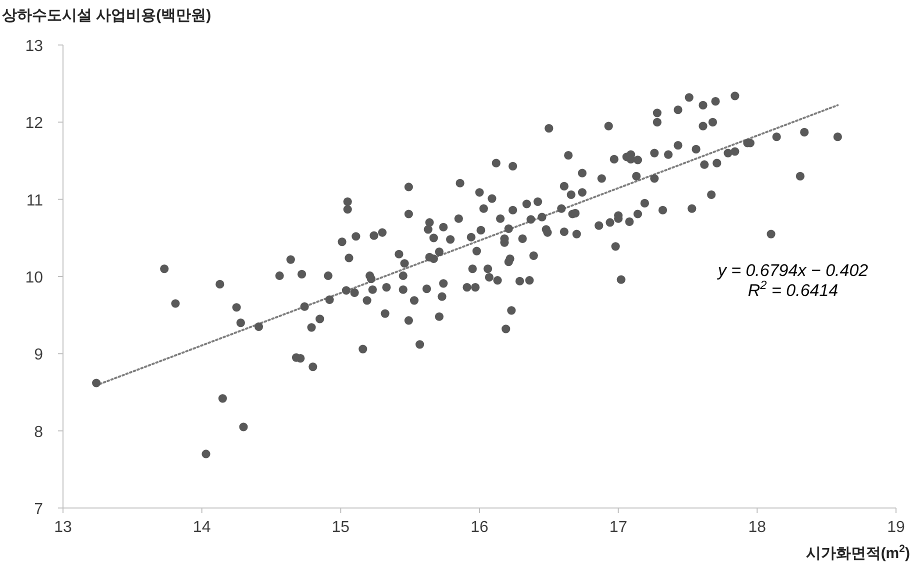 This screenshot has width=914, height=568. I want to click on y-tick-label: 12, so click(34, 123).